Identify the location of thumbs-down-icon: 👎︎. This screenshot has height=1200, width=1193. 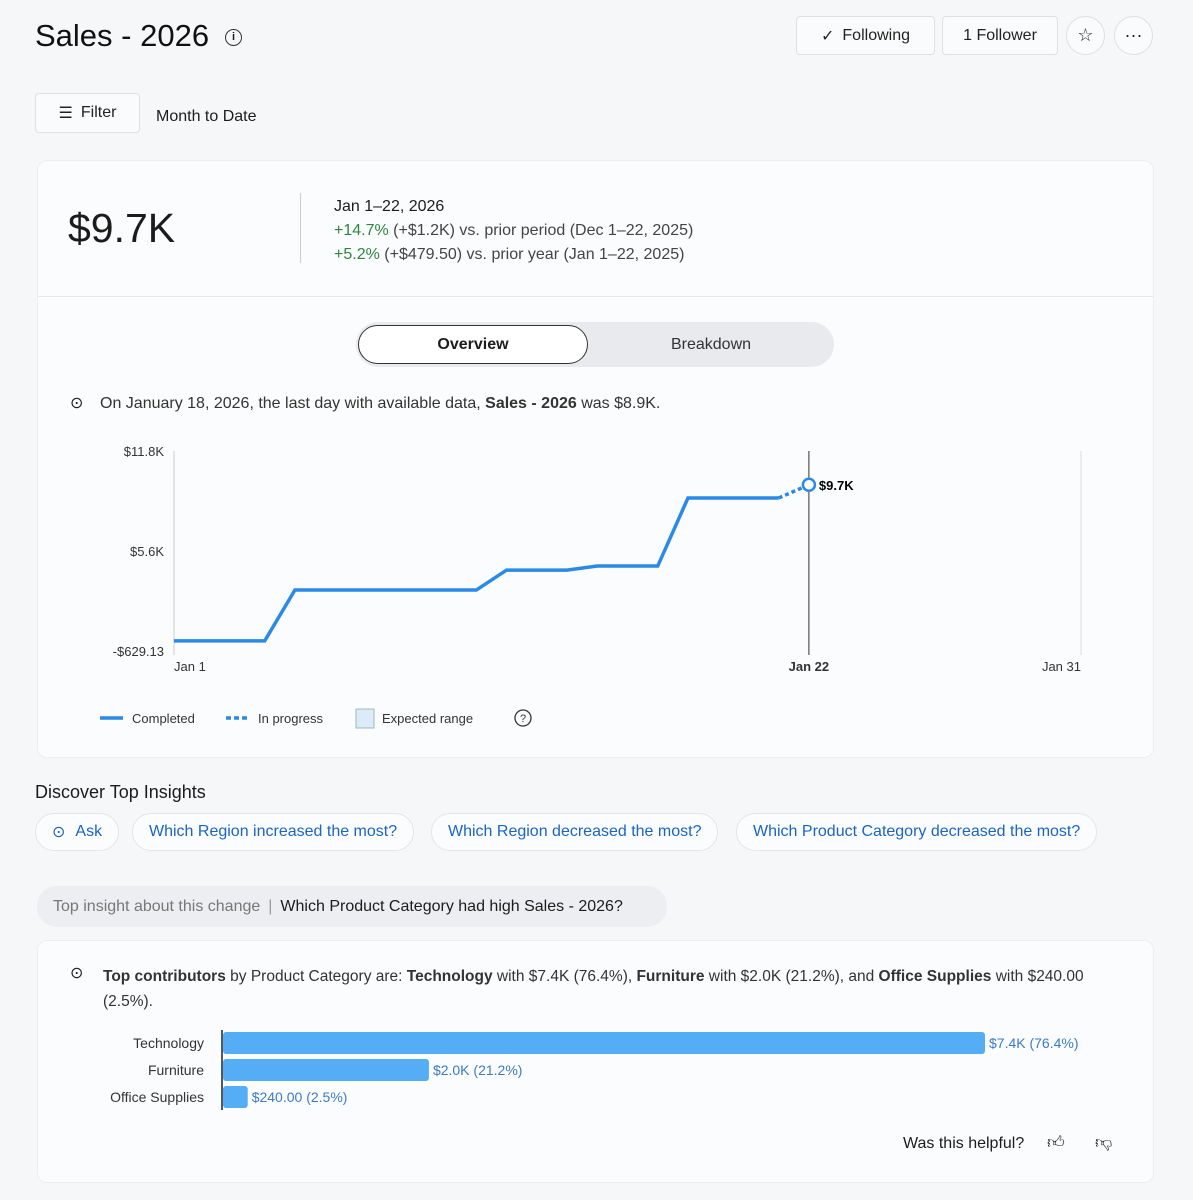
(1104, 1142).